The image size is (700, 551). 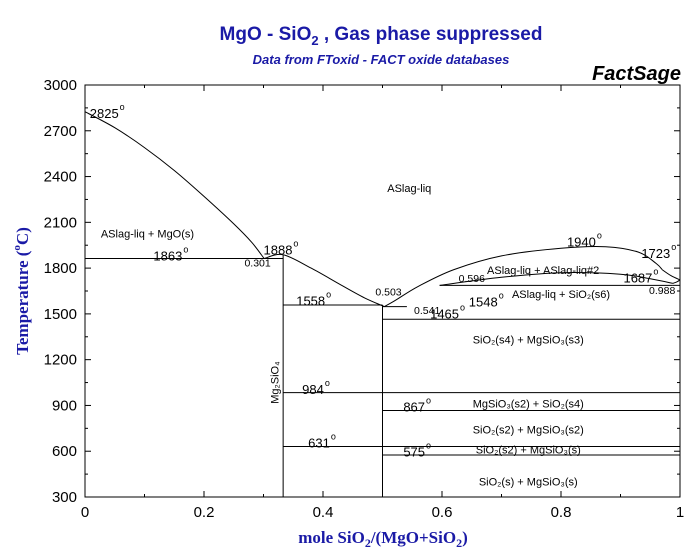 I want to click on composition-label: 0.596, so click(x=472, y=279).